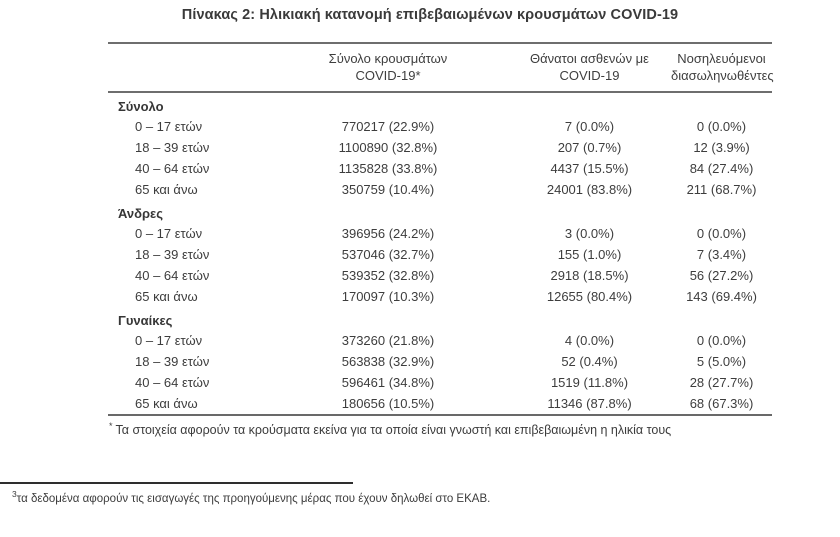 This screenshot has height=537, width=840. What do you see at coordinates (388, 168) in the screenshot?
I see `cases-value: 1135828 (33.8%)` at bounding box center [388, 168].